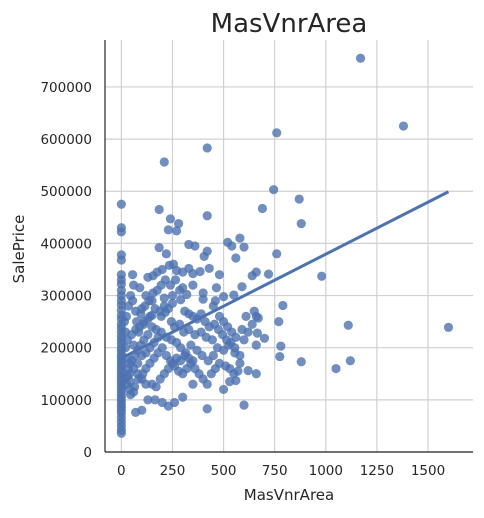  What do you see at coordinates (66, 192) in the screenshot?
I see `y-tick-label: 500000` at bounding box center [66, 192].